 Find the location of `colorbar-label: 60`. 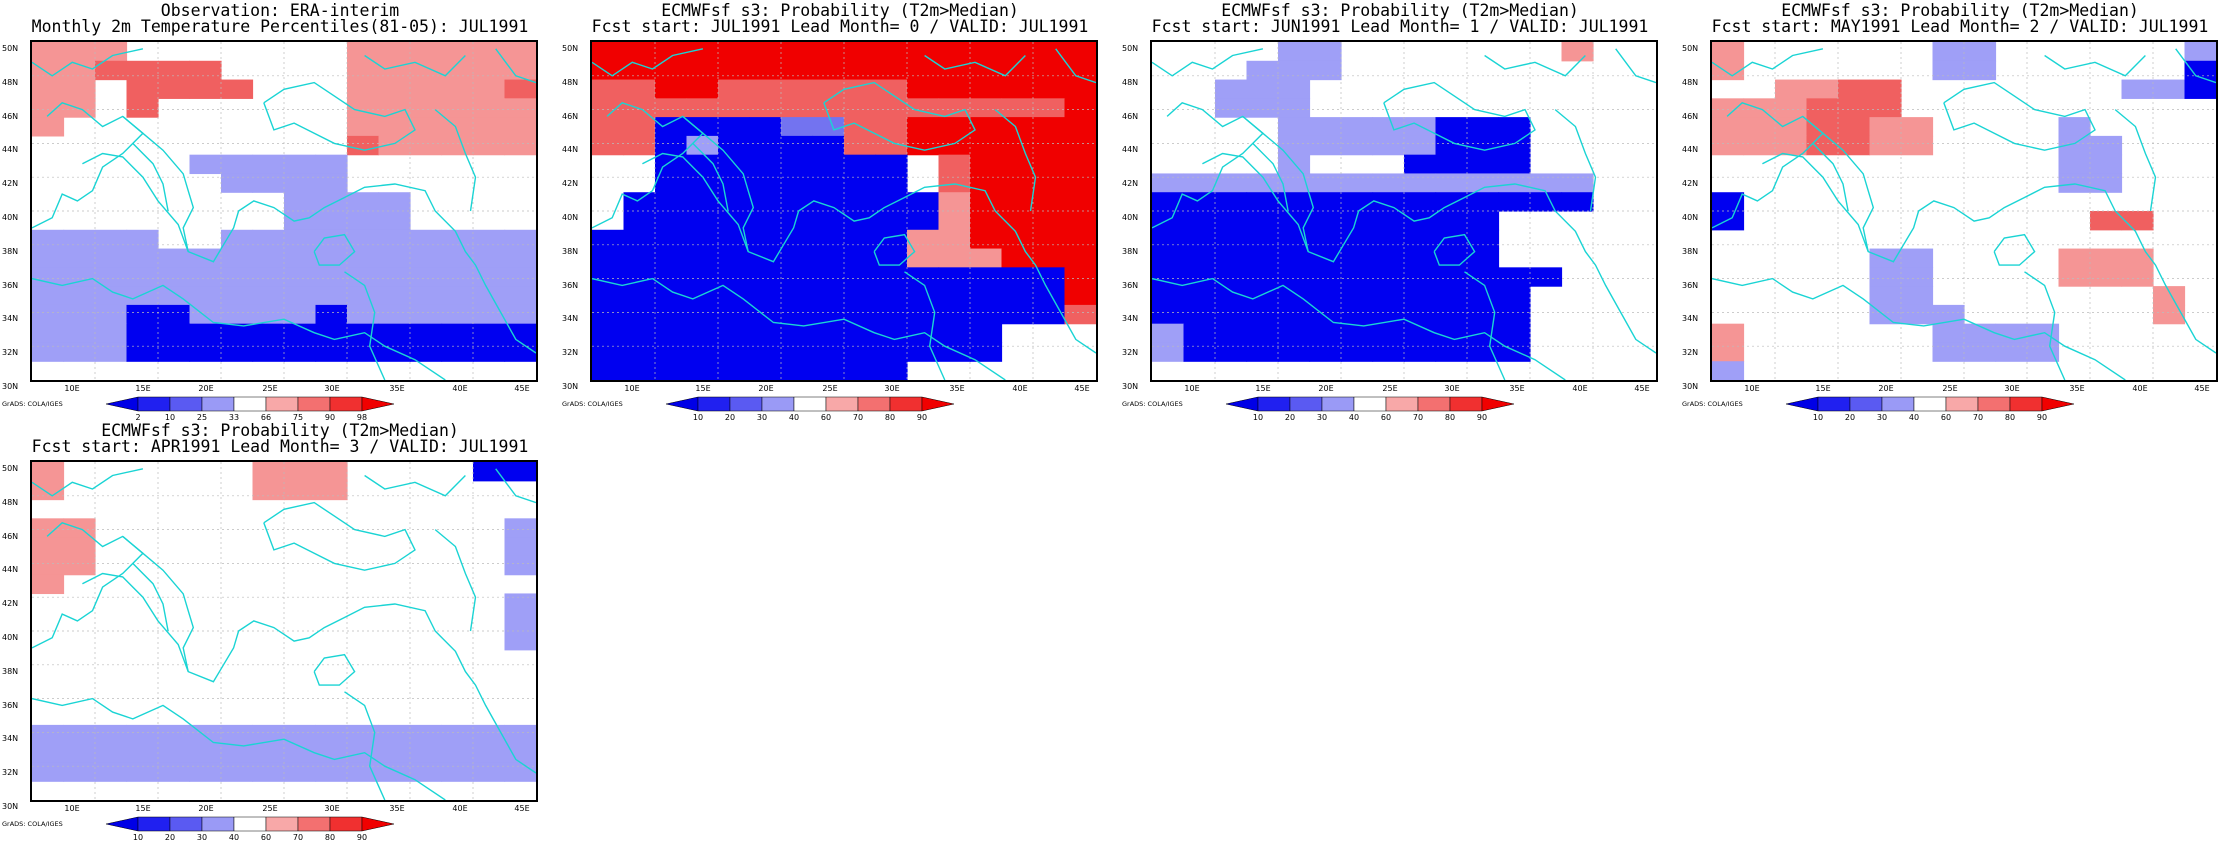

colorbar-label: 60 is located at coordinates (266, 837).